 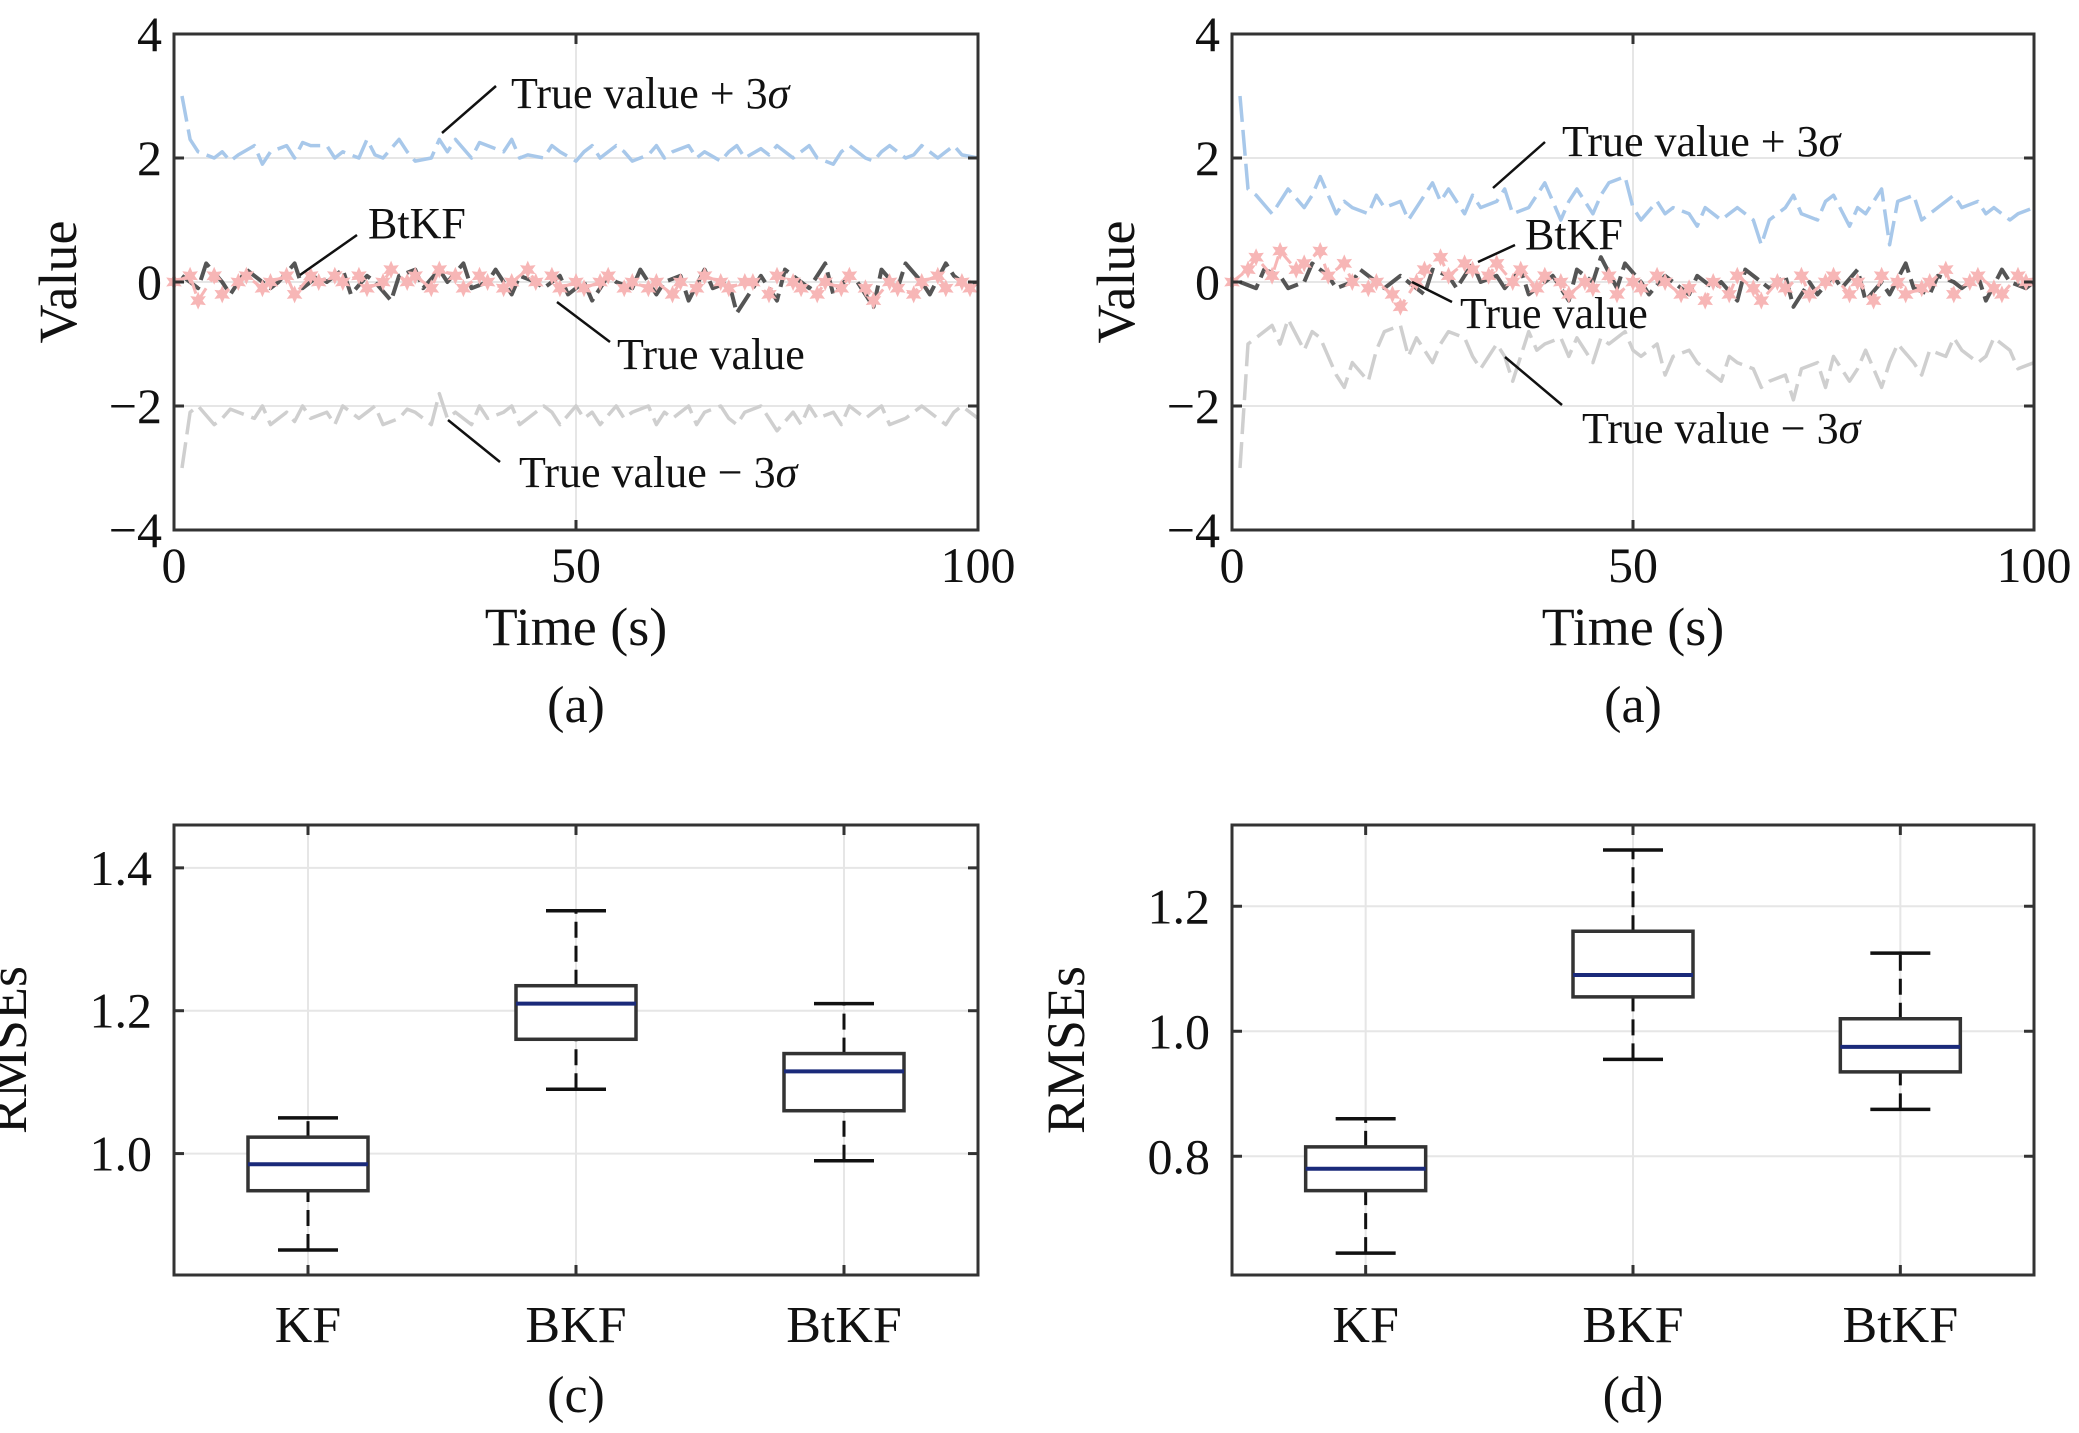 What do you see at coordinates (1636, 393) in the screenshot?
I see `series-lower-bound-line` at bounding box center [1636, 393].